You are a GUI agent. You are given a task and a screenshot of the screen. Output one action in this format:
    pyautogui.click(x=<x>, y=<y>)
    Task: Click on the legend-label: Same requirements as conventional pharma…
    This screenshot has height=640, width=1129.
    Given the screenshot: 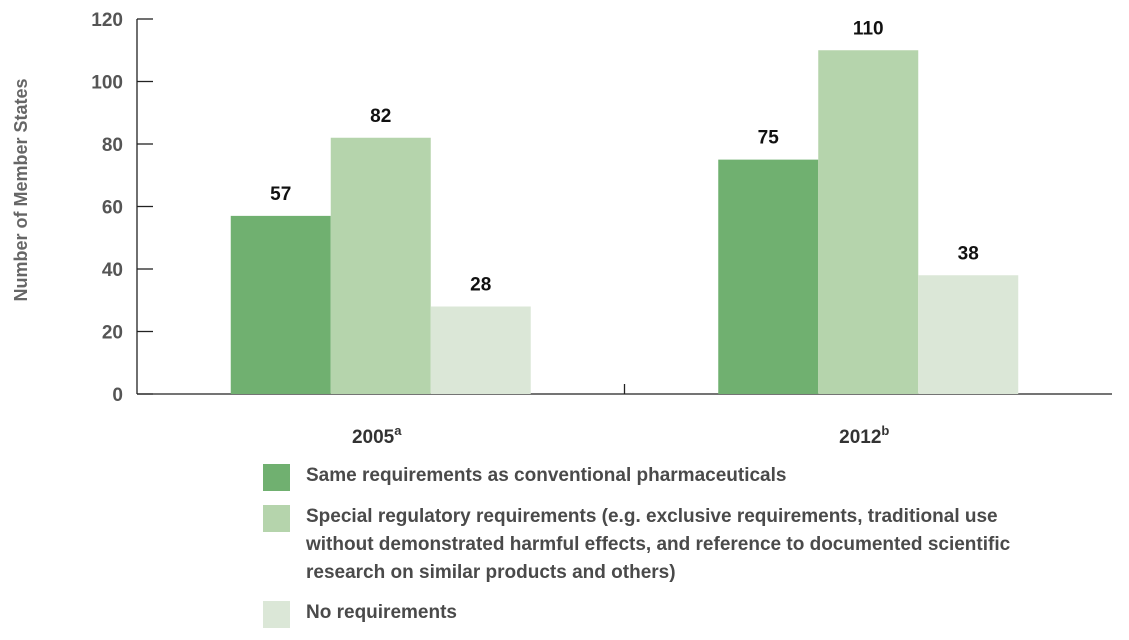 What is the action you would take?
    pyautogui.click(x=546, y=475)
    